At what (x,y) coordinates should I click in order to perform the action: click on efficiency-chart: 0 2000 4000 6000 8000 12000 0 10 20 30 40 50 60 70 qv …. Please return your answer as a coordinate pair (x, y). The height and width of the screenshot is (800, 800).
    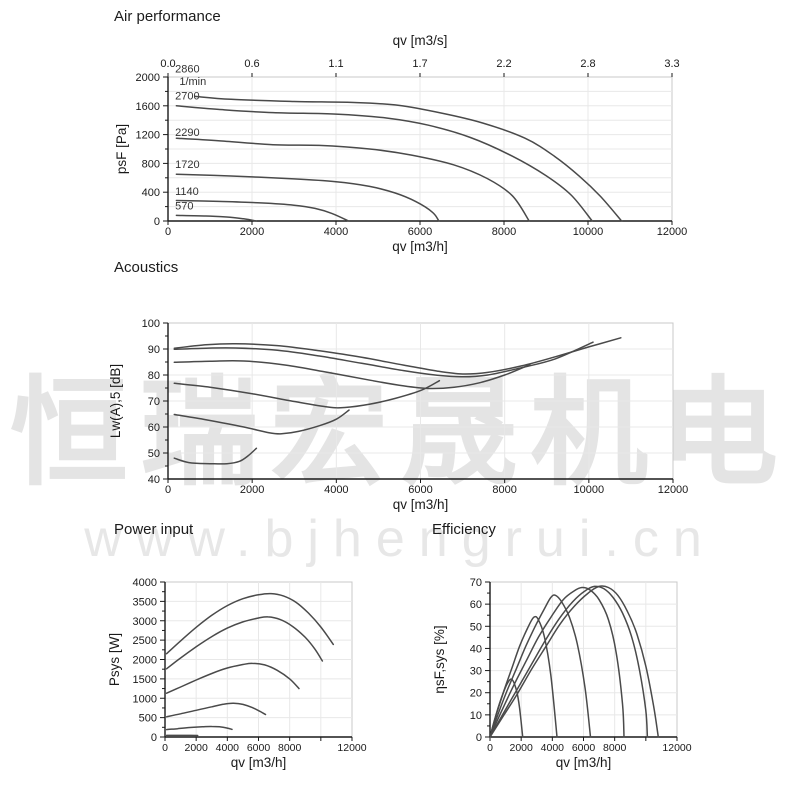
    Looking at the image, I should click on (562, 673).